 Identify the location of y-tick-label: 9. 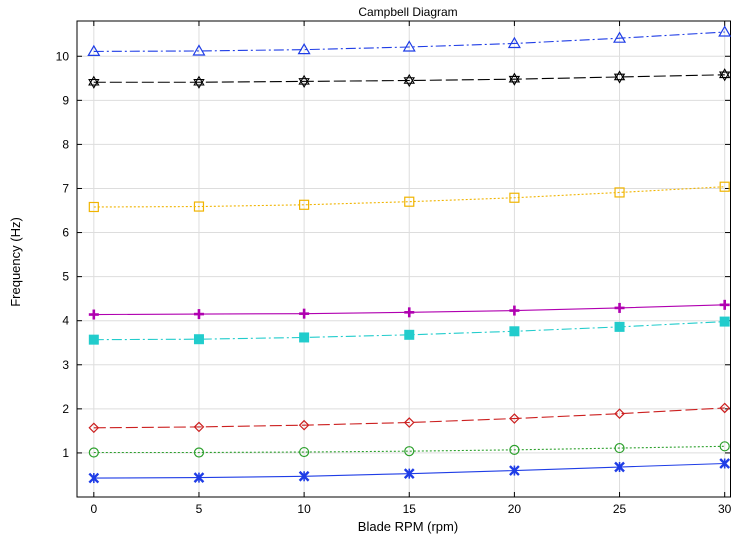
(65, 100).